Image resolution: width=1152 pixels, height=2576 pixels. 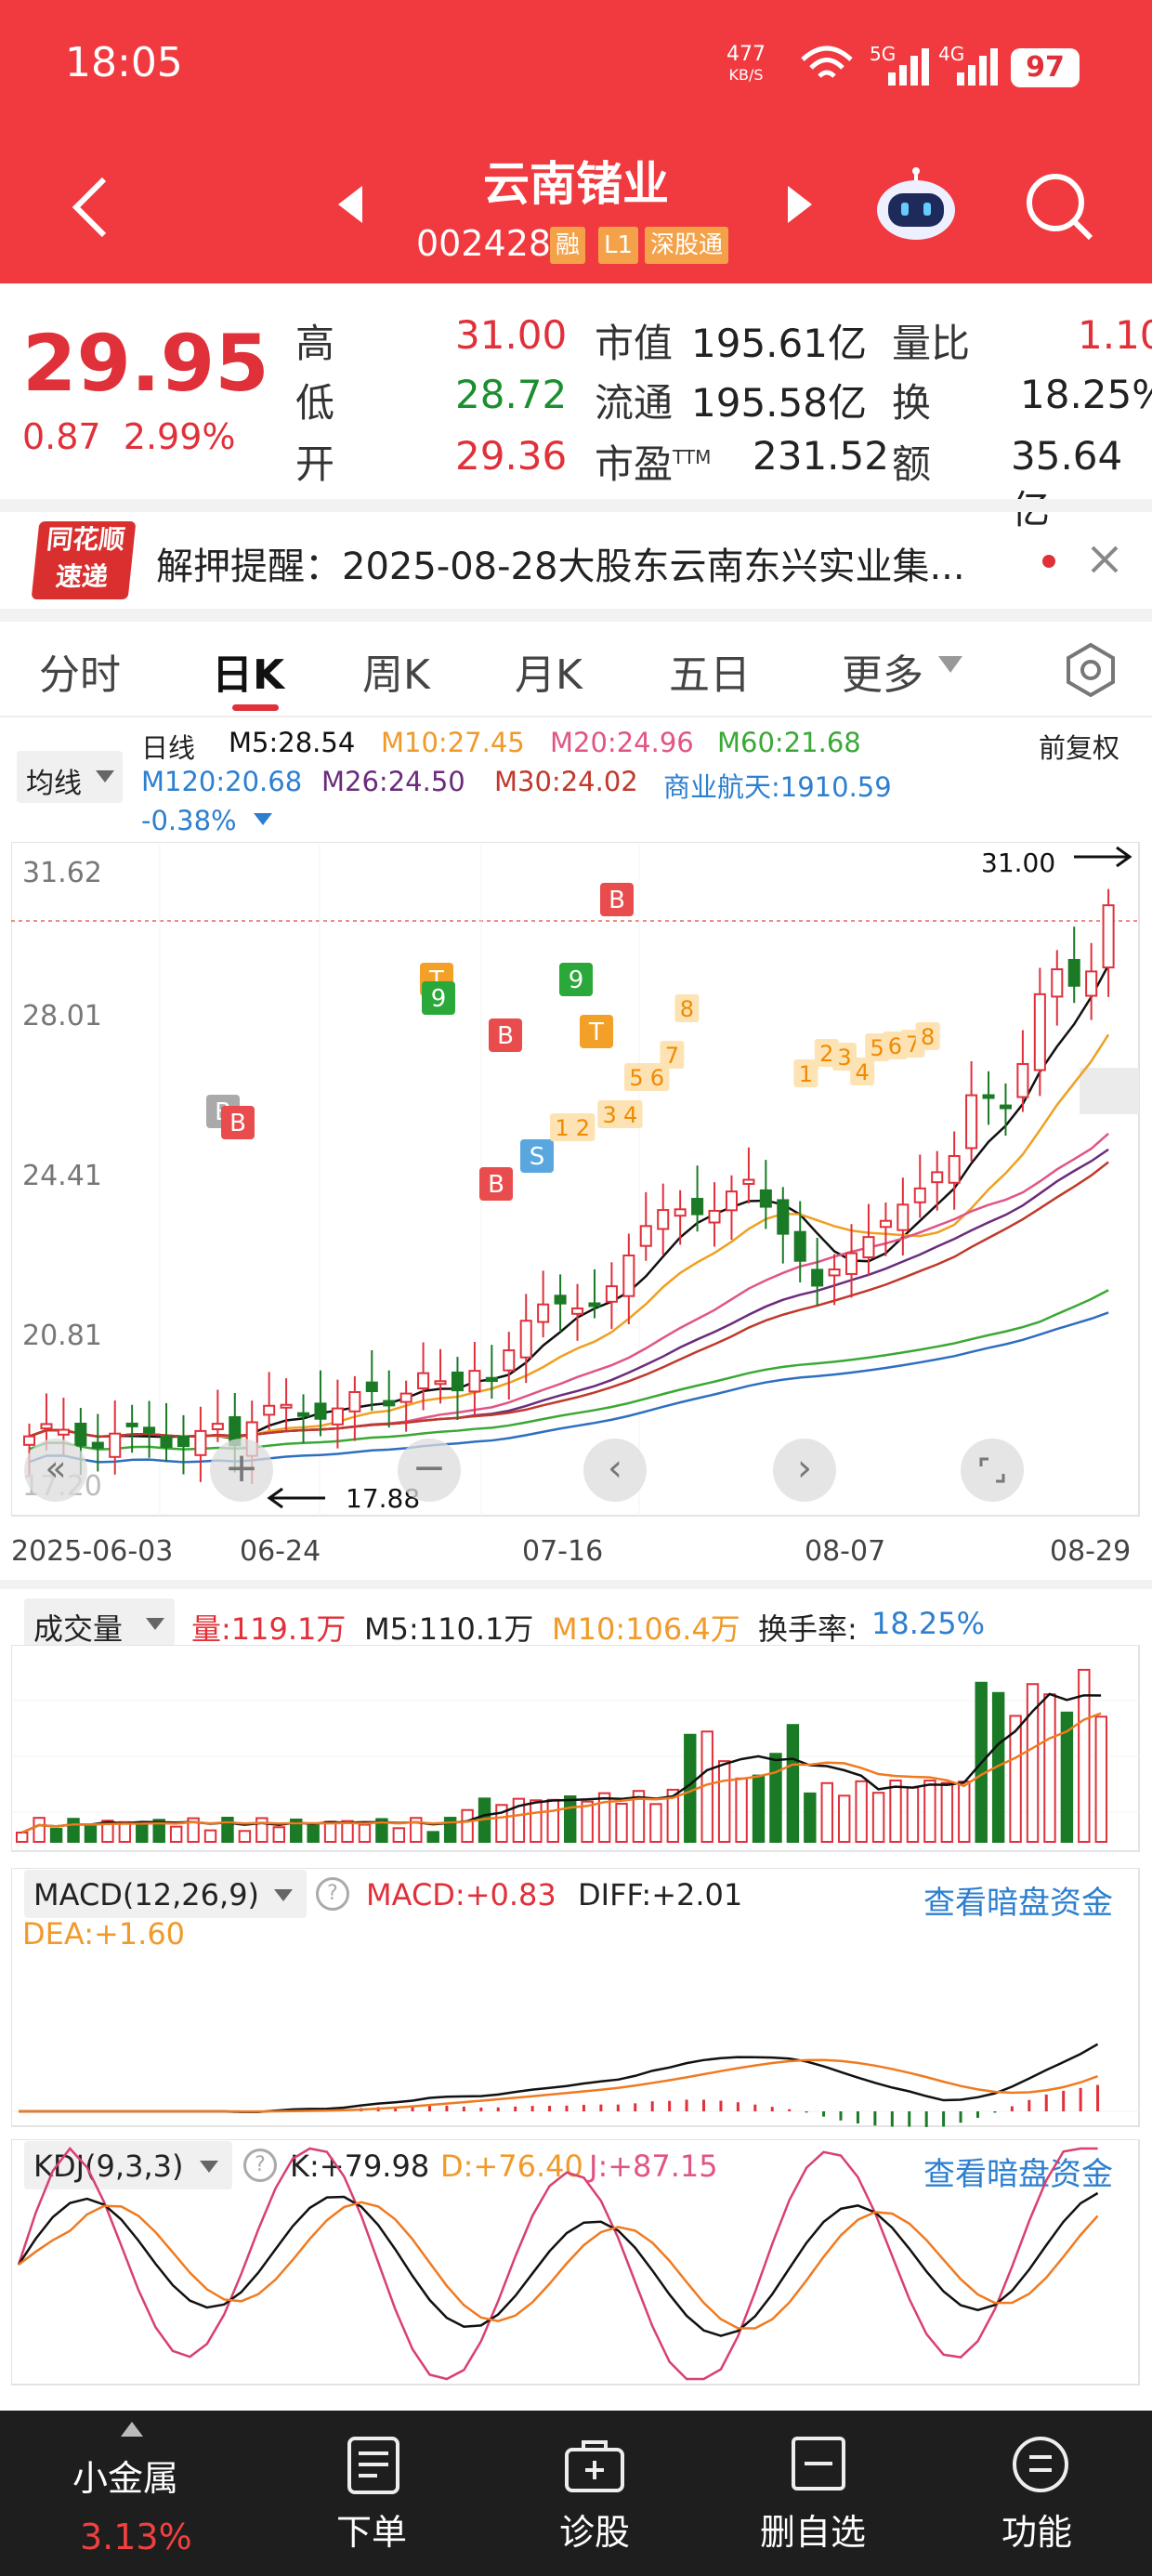 I want to click on sector-metal-label: 小金属, so click(x=125, y=2478).